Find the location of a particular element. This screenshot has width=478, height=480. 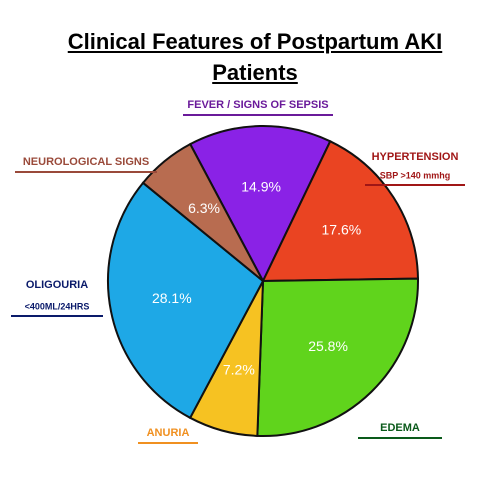

value-label: 17.6% is located at coordinates (342, 230).